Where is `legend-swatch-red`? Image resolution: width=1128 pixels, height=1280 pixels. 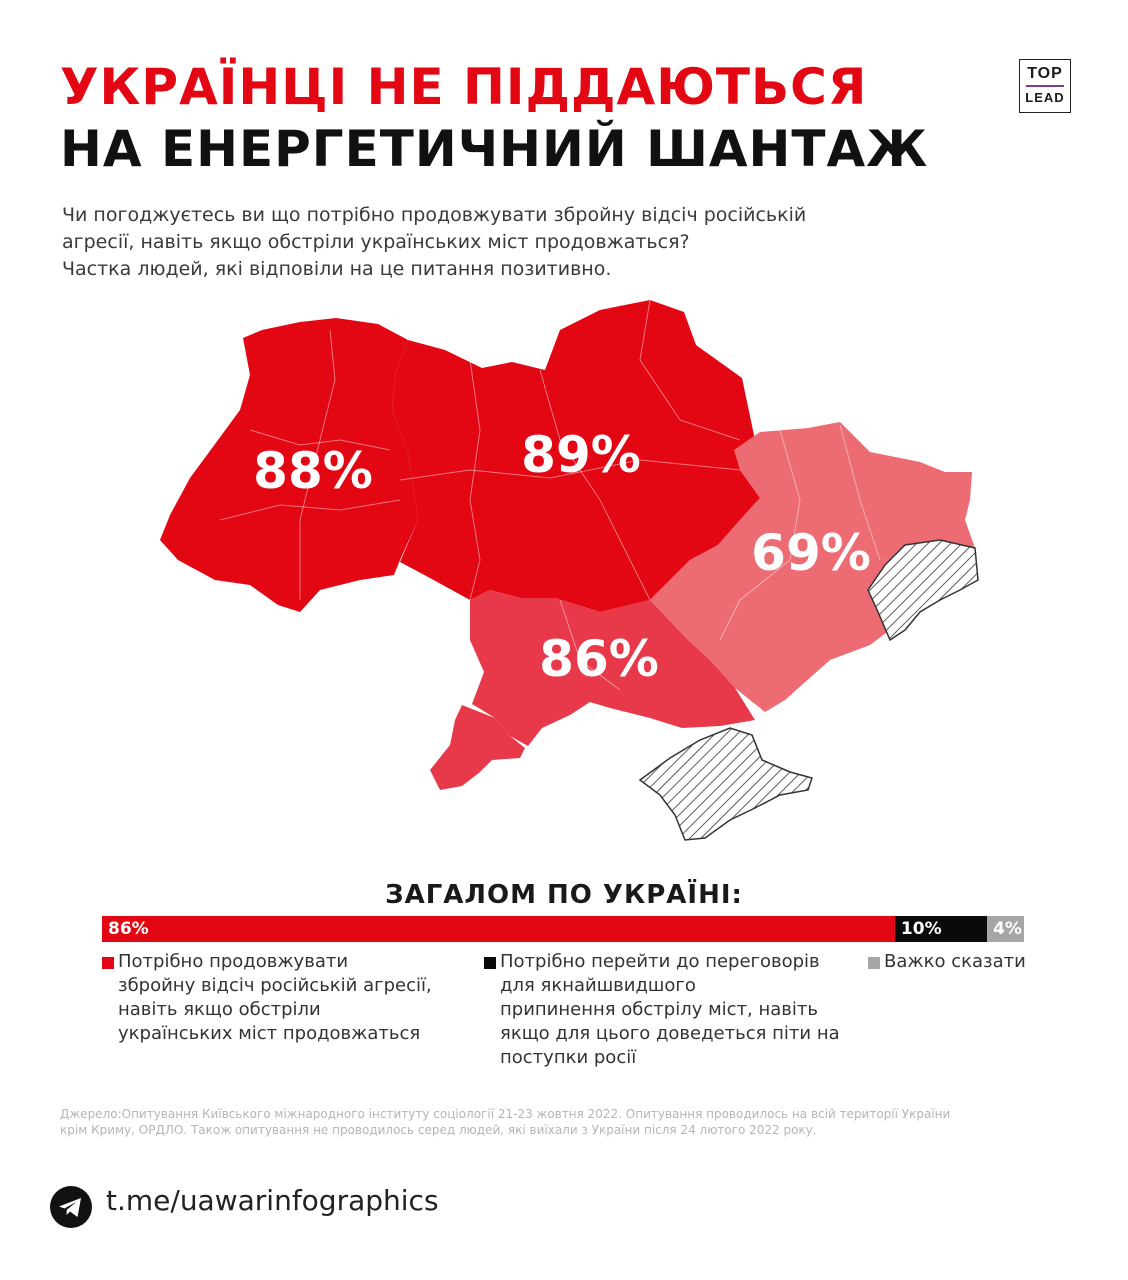 legend-swatch-red is located at coordinates (108, 963).